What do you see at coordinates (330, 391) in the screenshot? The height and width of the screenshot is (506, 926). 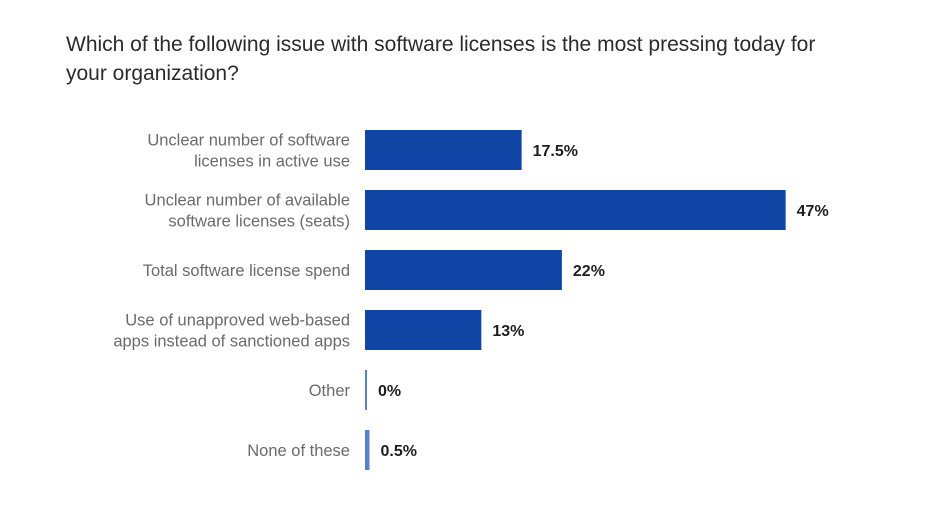 I see `category-label-4: Other` at bounding box center [330, 391].